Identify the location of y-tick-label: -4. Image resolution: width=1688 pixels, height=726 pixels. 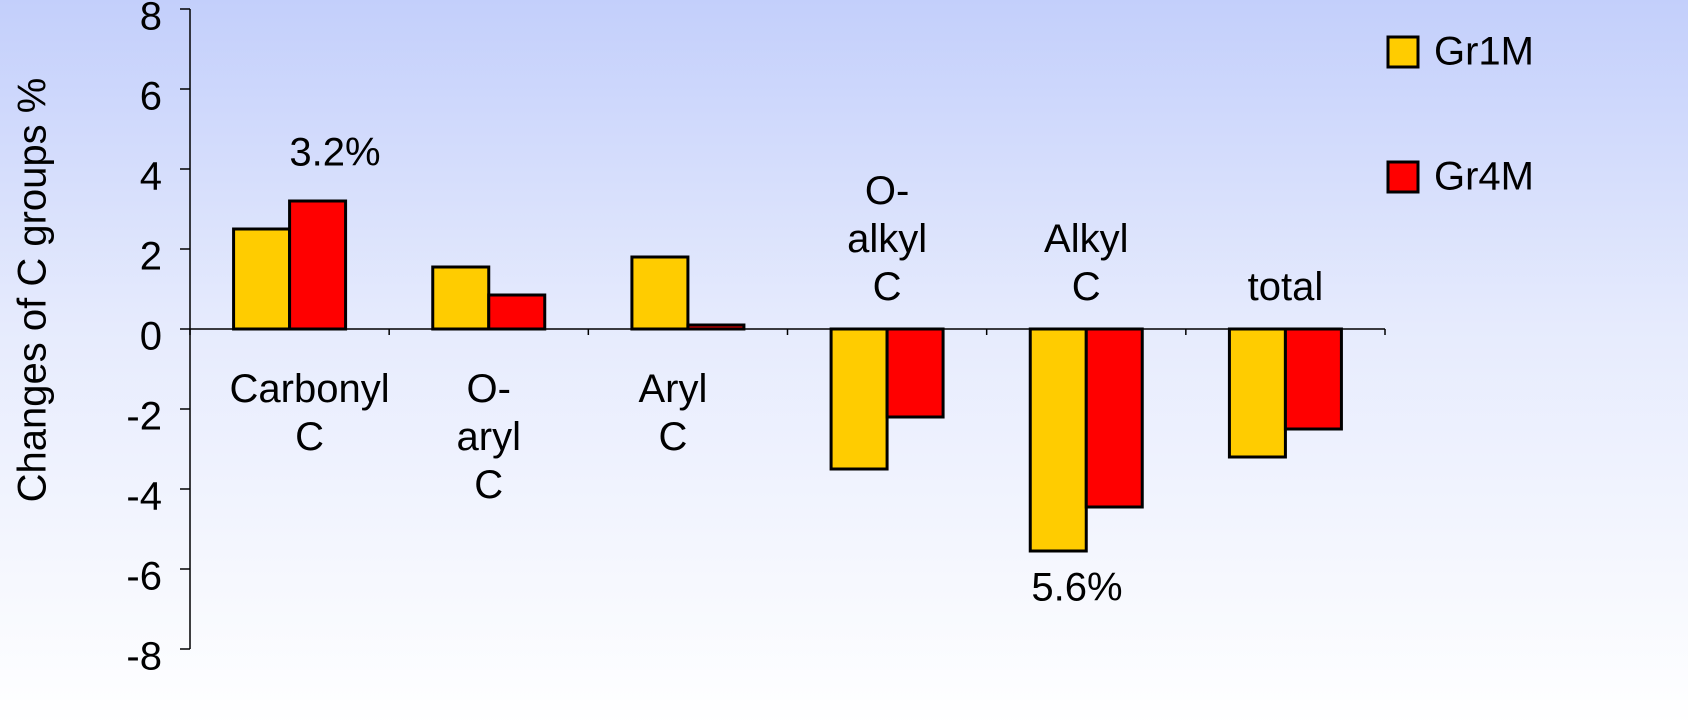
(144, 497).